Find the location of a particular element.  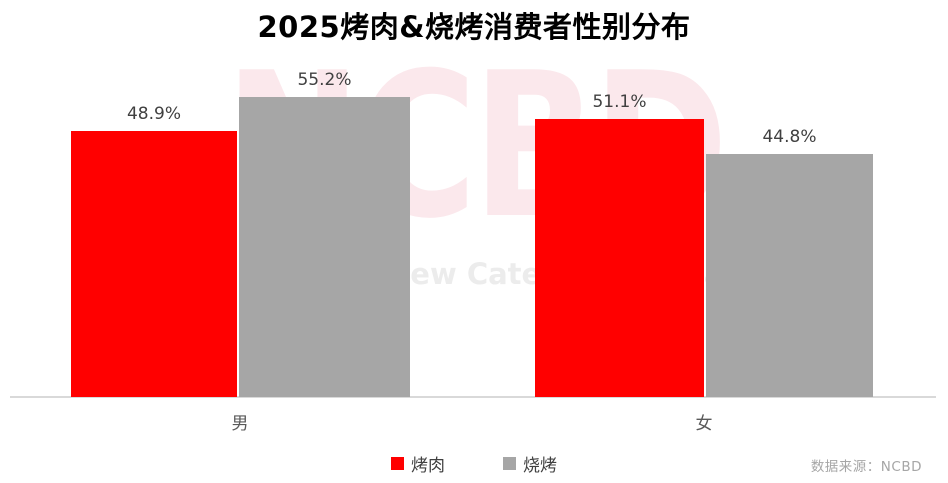

bar-series1-cat1 is located at coordinates (789, 275).